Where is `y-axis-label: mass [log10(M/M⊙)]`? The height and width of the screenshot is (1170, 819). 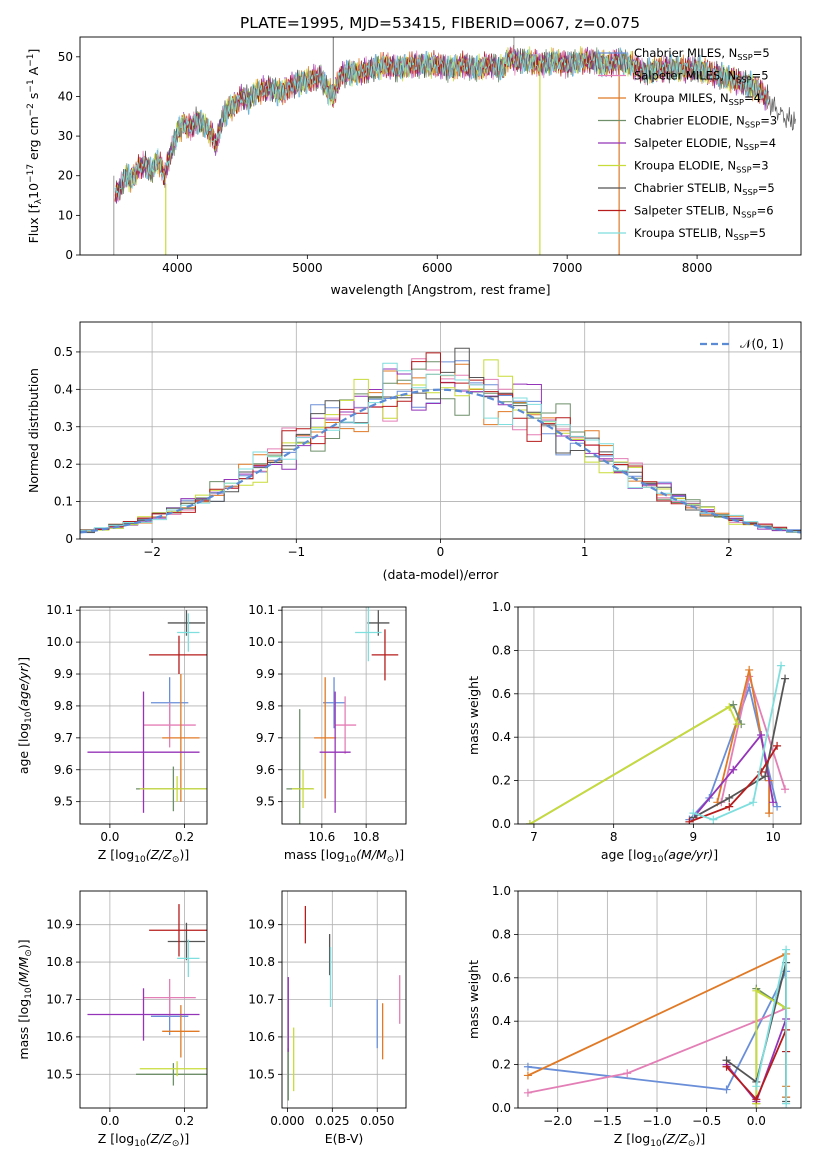 y-axis-label: mass [log10(M/M⊙)] is located at coordinates (25, 999).